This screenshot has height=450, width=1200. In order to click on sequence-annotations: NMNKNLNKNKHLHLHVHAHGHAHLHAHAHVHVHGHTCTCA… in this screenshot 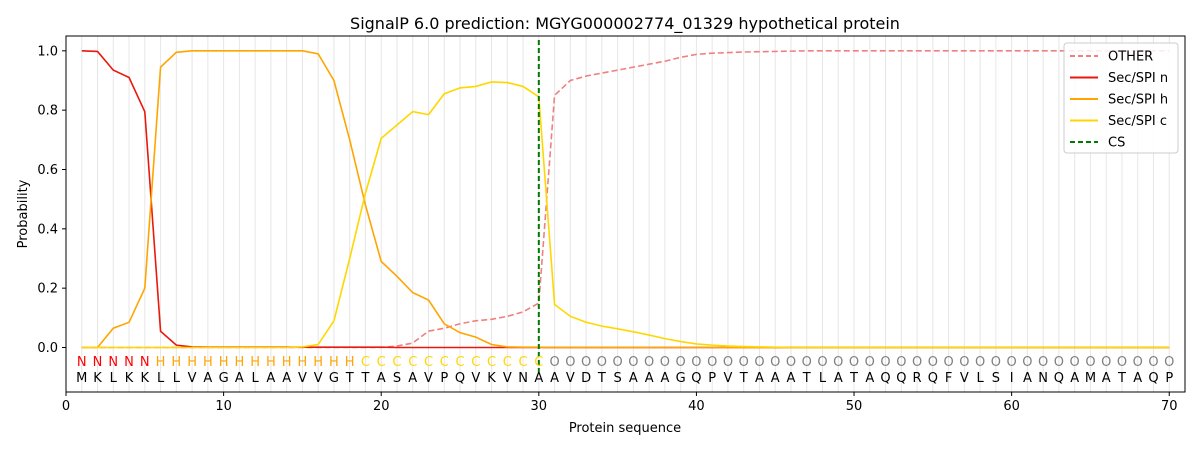, I will do `click(625, 370)`.